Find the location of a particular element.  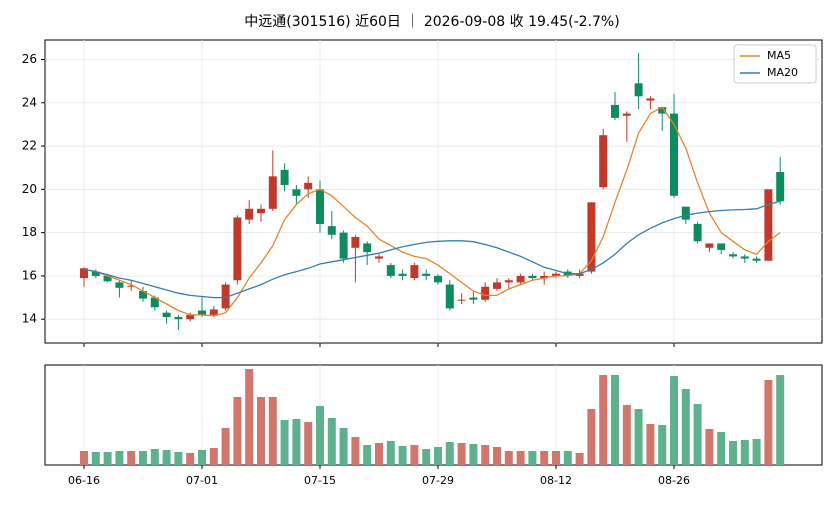

x-tick-label: 06-16 is located at coordinates (84, 480).